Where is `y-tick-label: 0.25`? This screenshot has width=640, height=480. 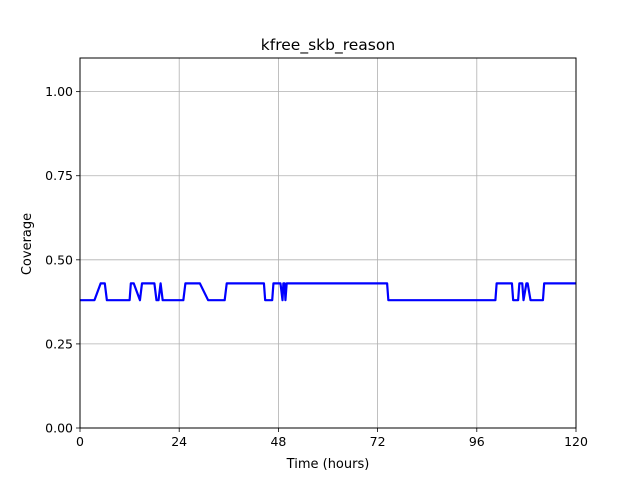
y-tick-label: 0.25 is located at coordinates (59, 343).